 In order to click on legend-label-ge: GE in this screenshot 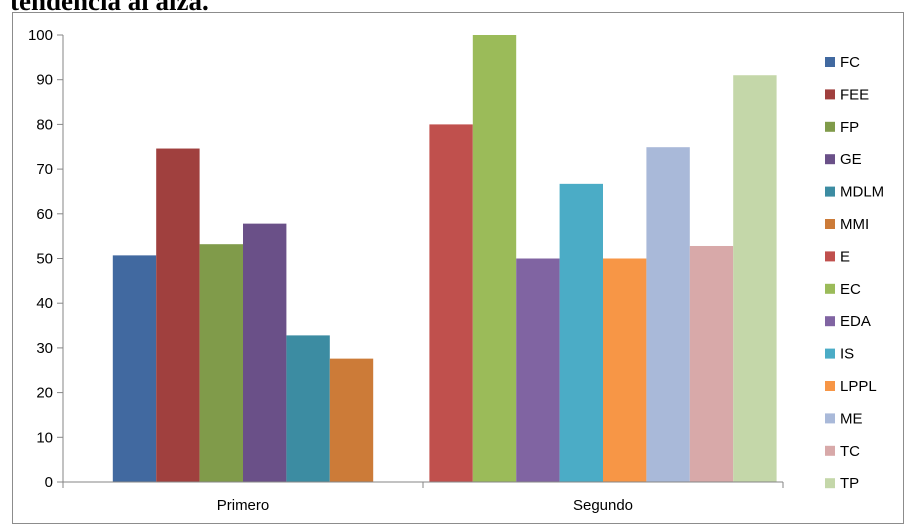, I will do `click(851, 159)`.